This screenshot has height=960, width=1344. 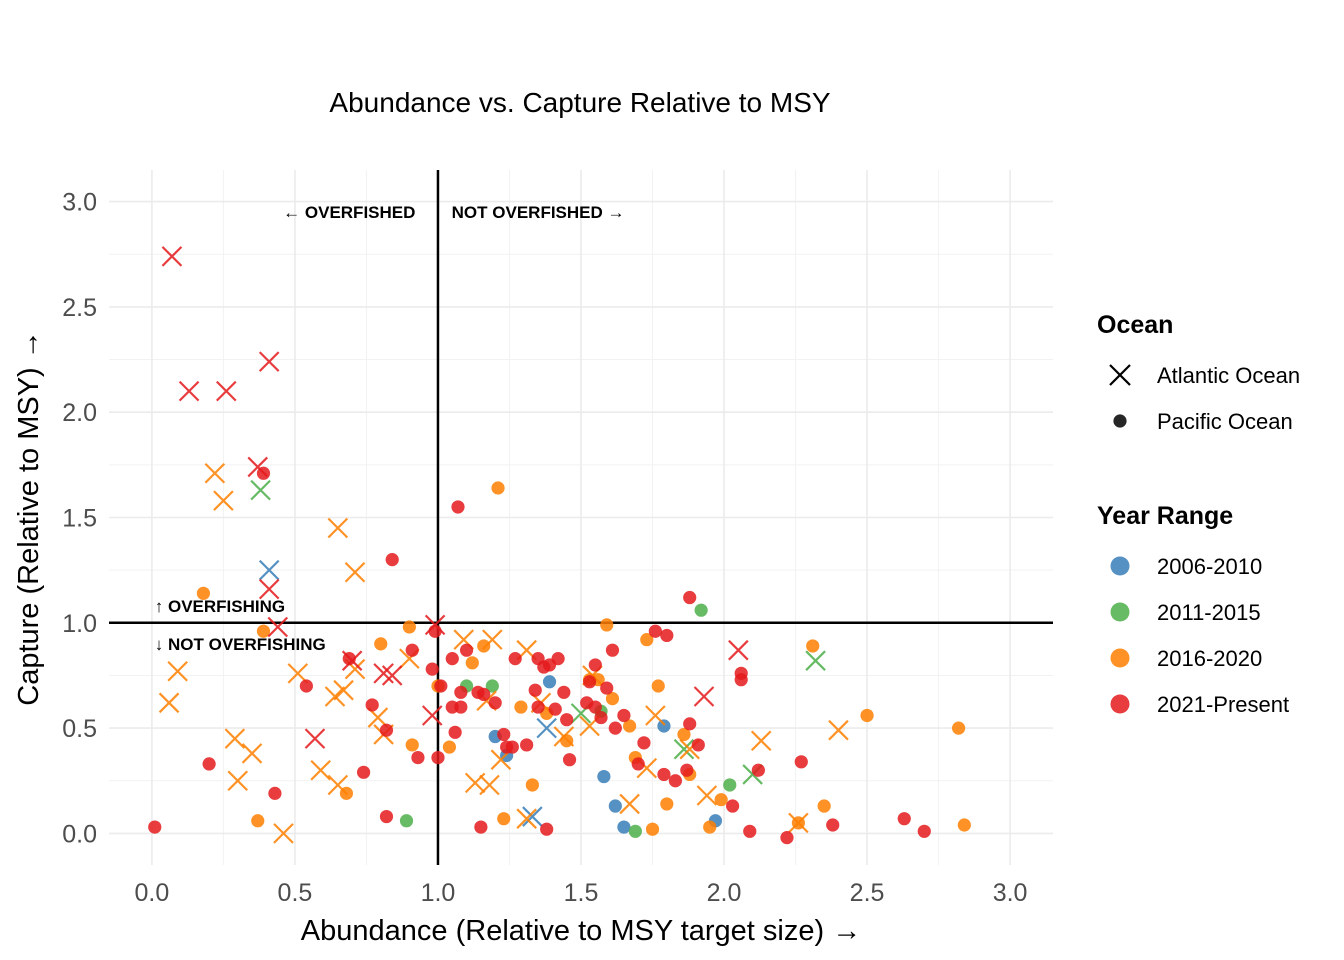 I want to click on x-axis-tick-labels: 0.0 0.5 1.0 1.5 2.0 2.5 3.0, so click(x=581, y=893).